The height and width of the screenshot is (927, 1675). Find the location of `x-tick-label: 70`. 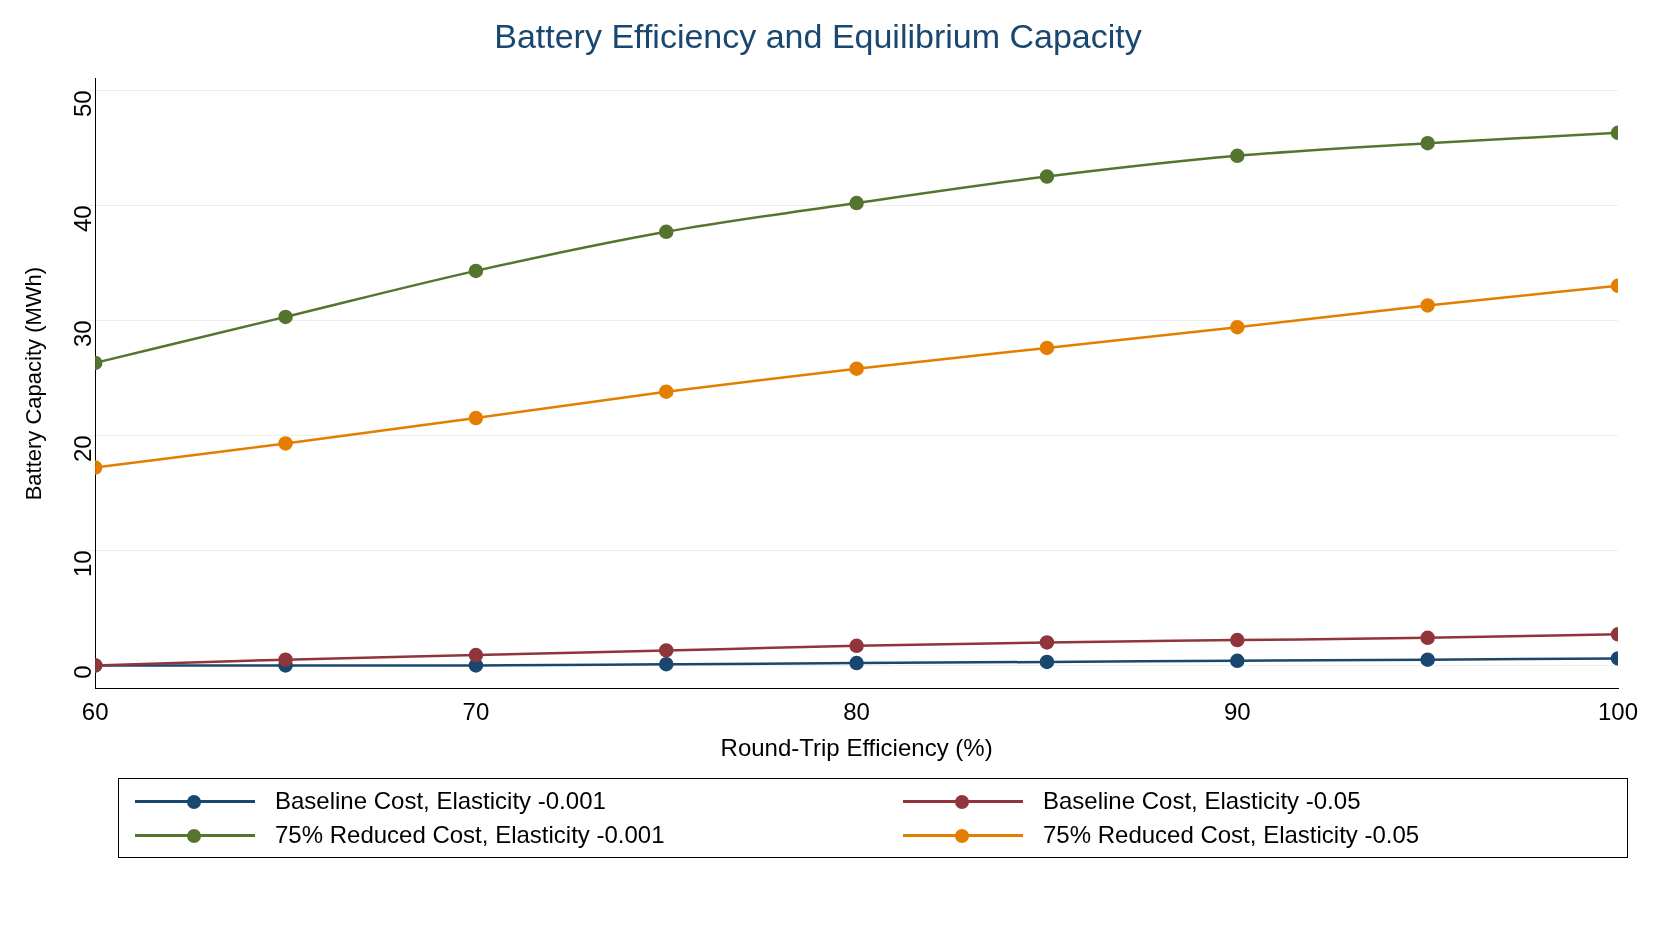

x-tick-label: 70 is located at coordinates (476, 712).